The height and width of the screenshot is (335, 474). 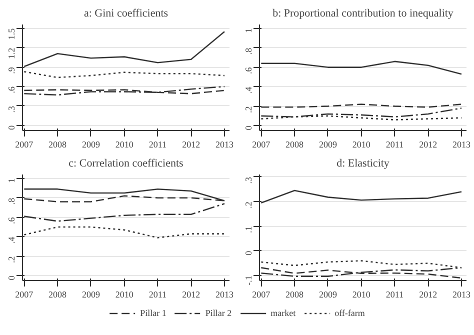 What do you see at coordinates (349, 313) in the screenshot?
I see `legend-label: off-farm` at bounding box center [349, 313].